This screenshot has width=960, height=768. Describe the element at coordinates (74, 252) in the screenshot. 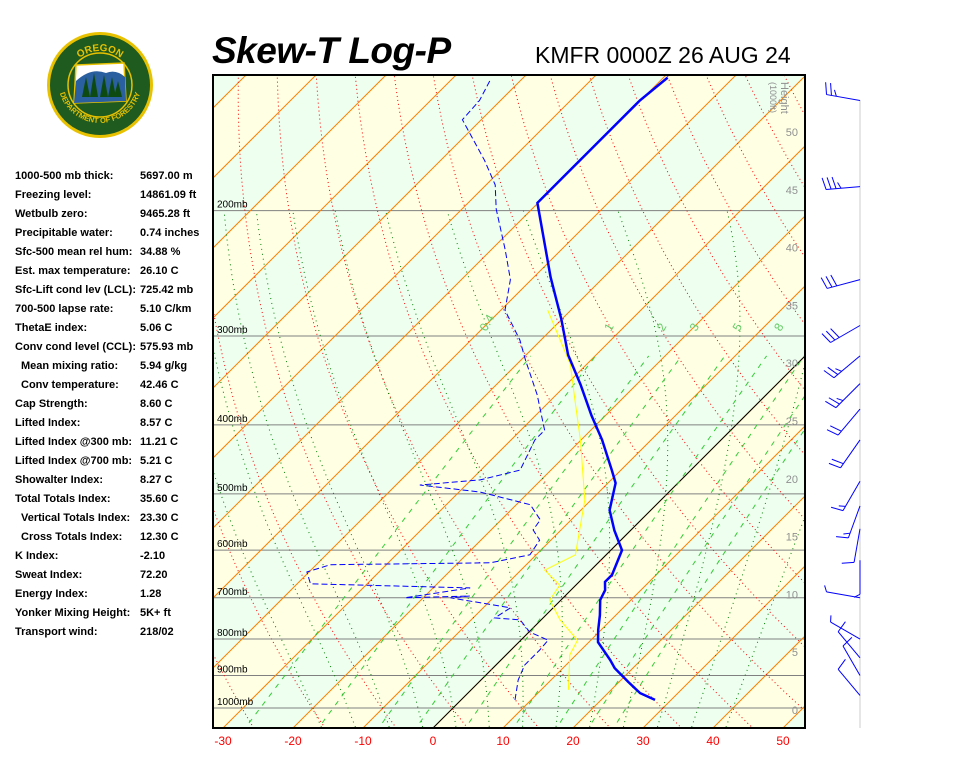

I see `stat-label: Sfc-500 mean rel hum:` at that location.